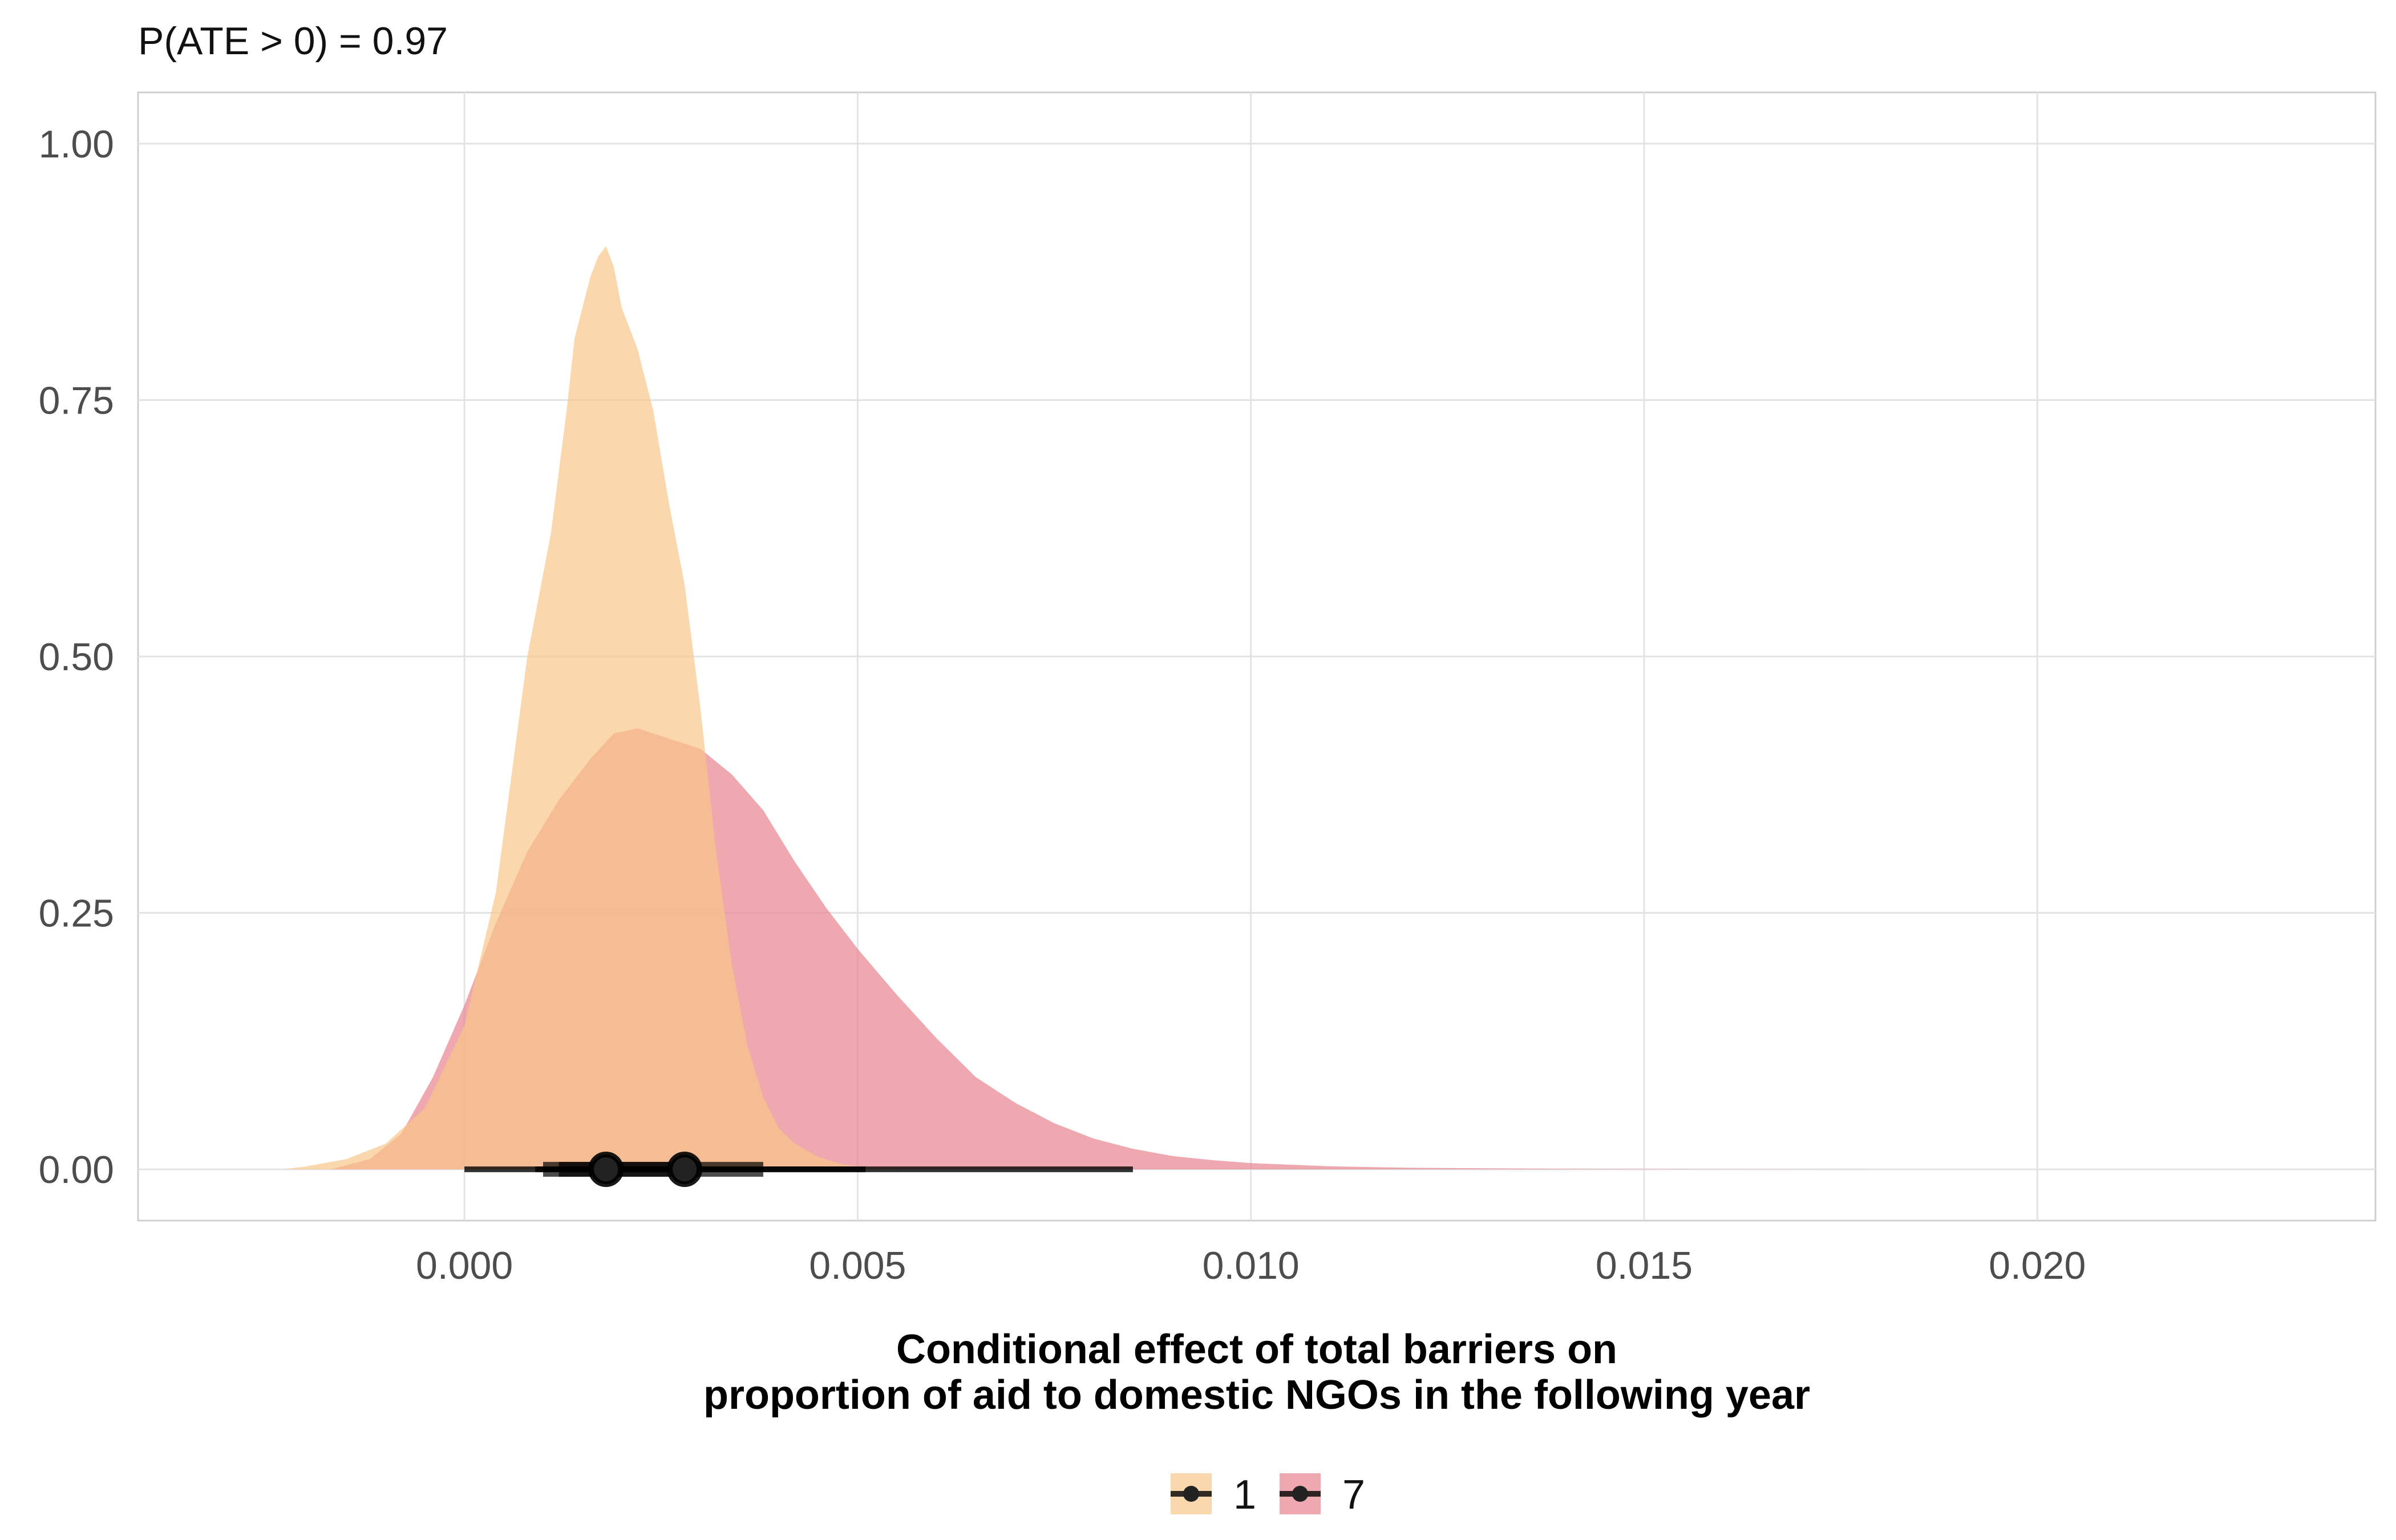  What do you see at coordinates (77, 144) in the screenshot?
I see `y-tick-label: 1.00` at bounding box center [77, 144].